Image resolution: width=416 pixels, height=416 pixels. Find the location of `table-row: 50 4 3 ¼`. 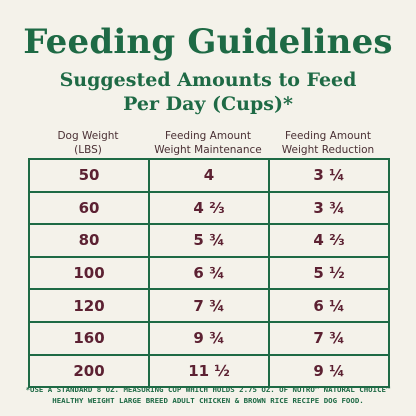

table-row: 50 4 3 ¼ is located at coordinates (209, 175).